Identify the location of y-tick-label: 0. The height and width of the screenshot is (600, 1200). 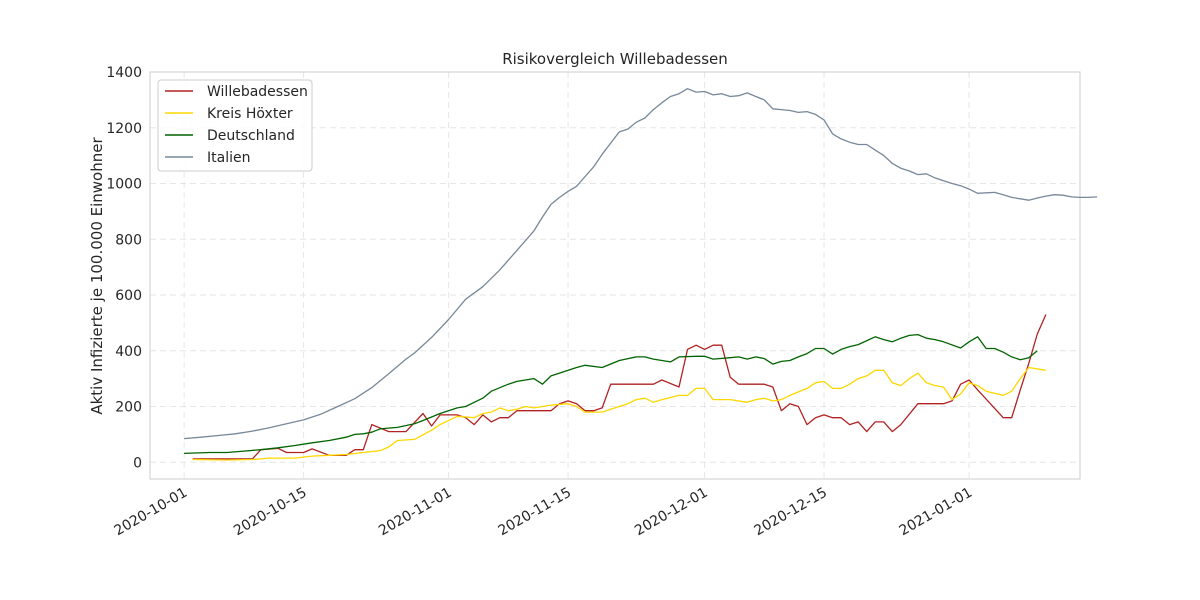
(137, 463).